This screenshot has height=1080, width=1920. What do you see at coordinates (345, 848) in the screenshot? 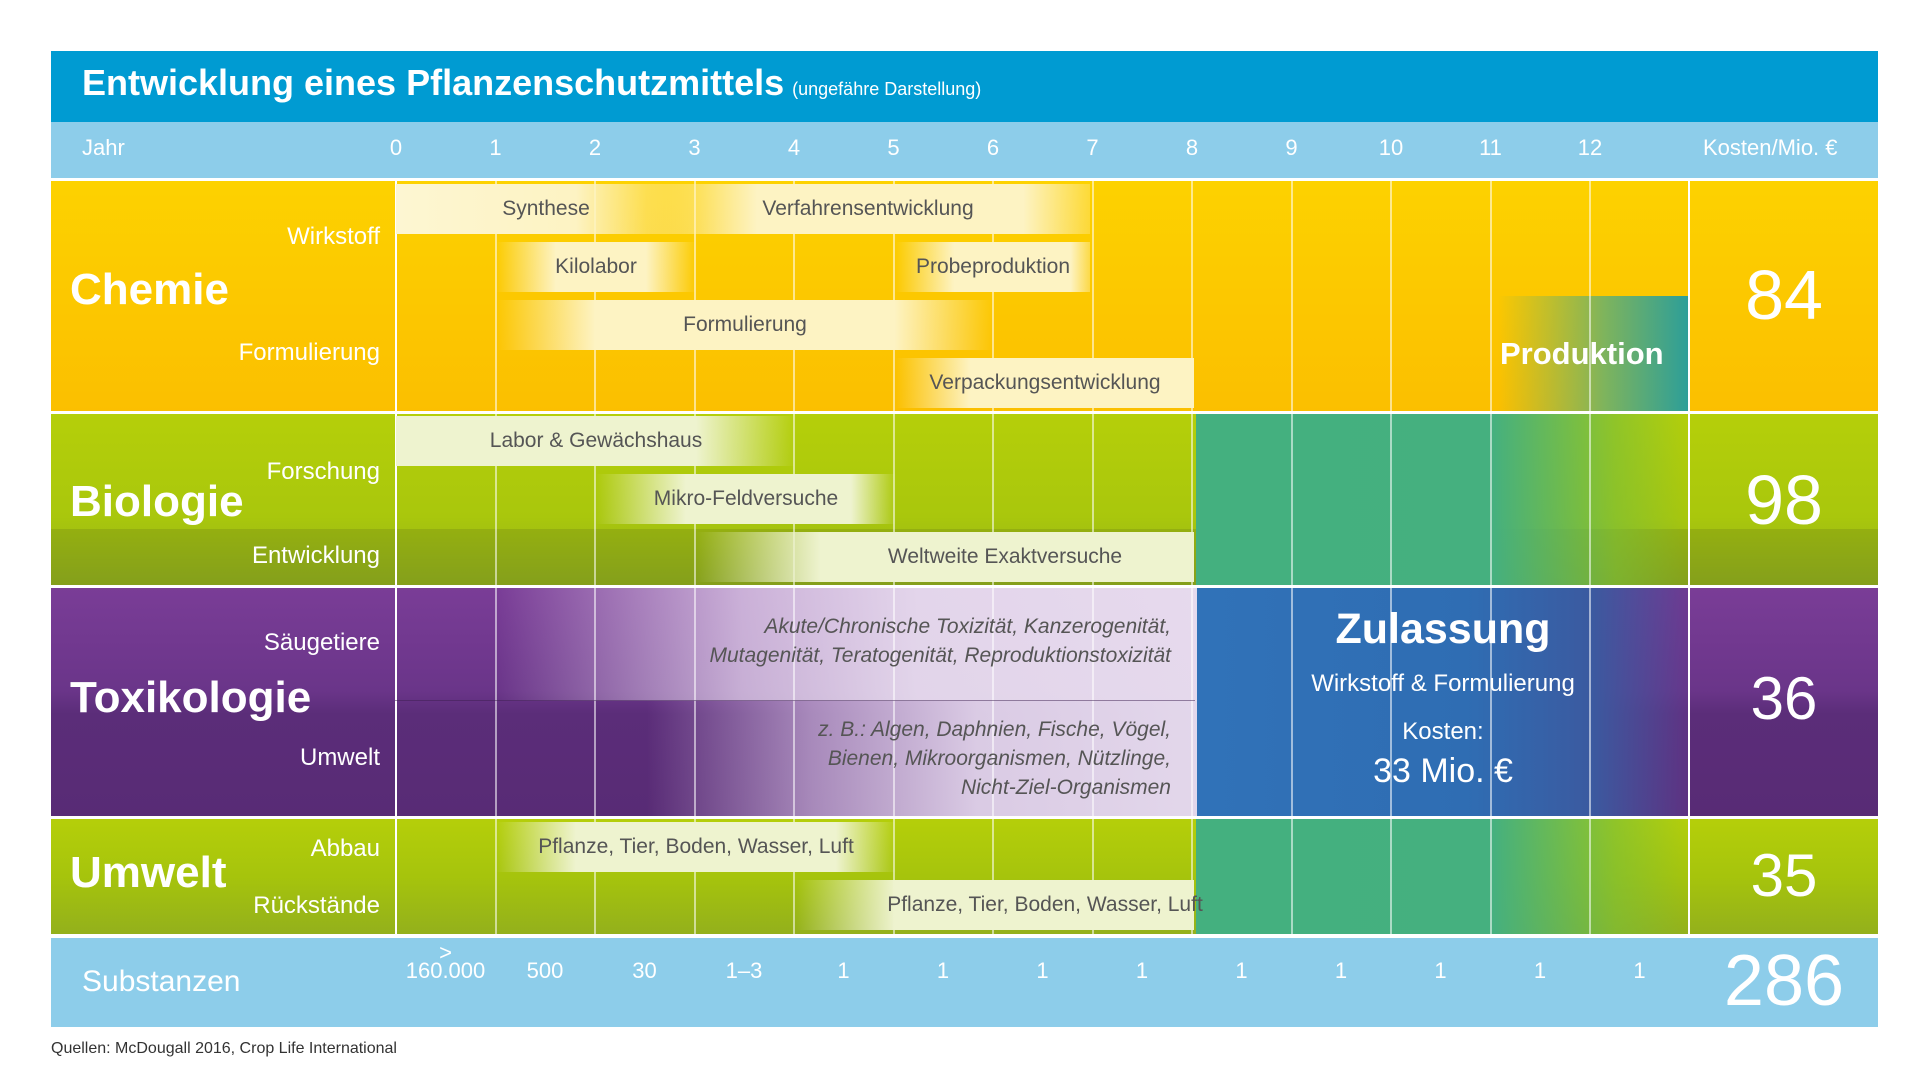
I see `sub-abbau: Abbau` at bounding box center [345, 848].